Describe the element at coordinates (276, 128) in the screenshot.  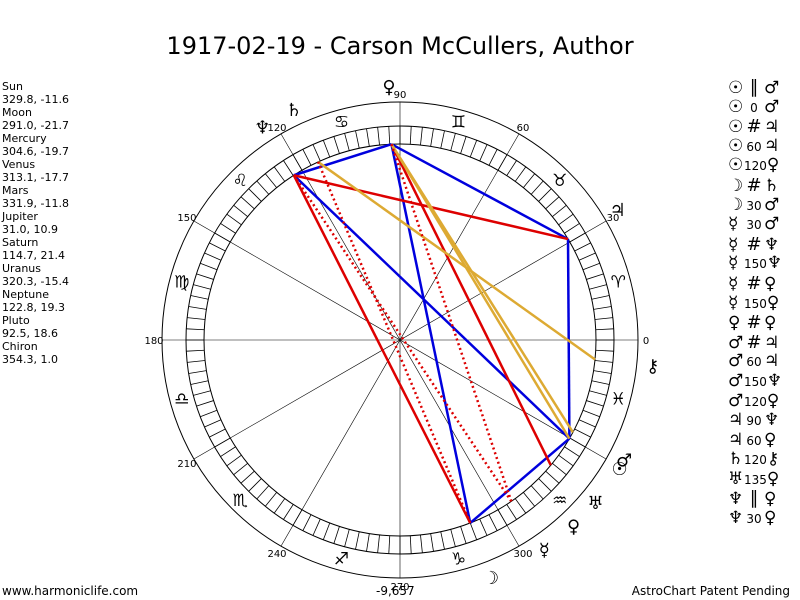
I see `degree-label: 120` at that location.